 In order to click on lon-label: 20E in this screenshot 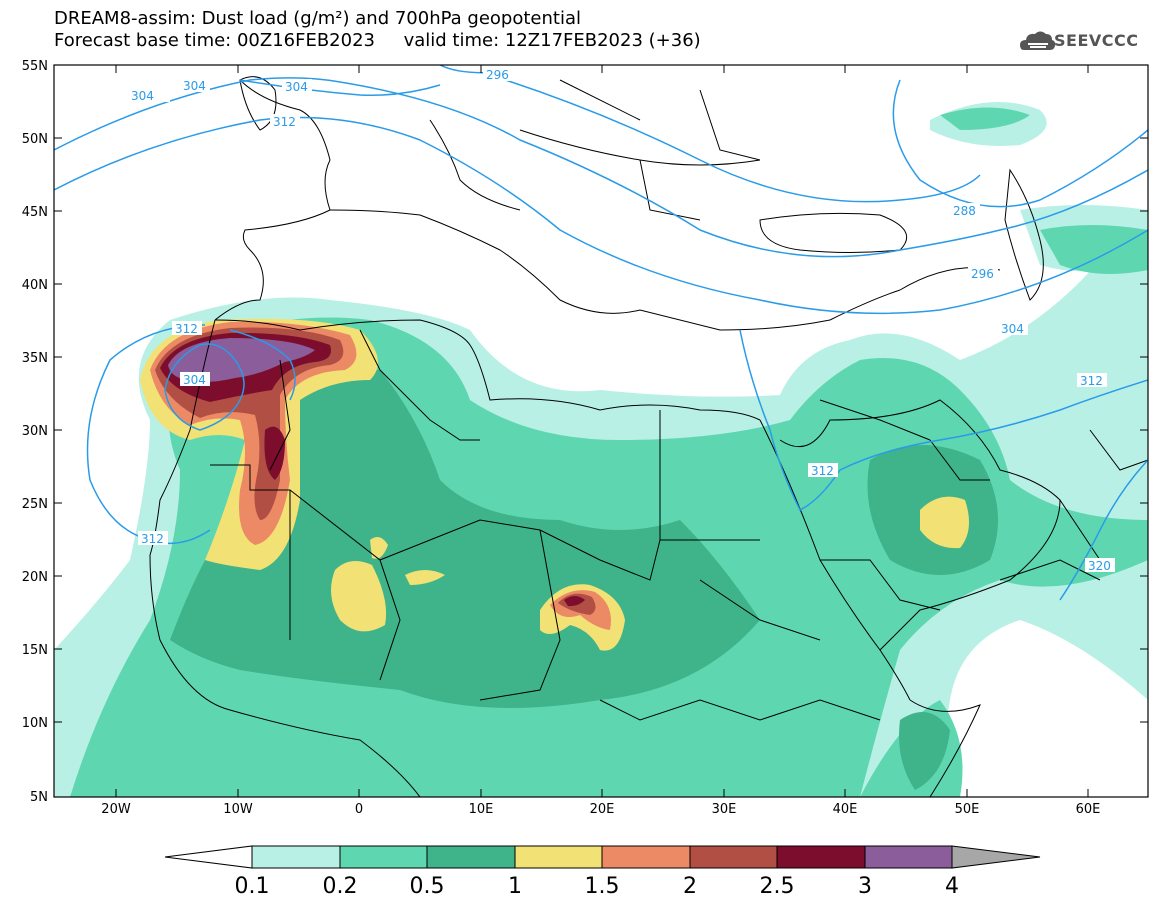, I will do `click(602, 809)`.